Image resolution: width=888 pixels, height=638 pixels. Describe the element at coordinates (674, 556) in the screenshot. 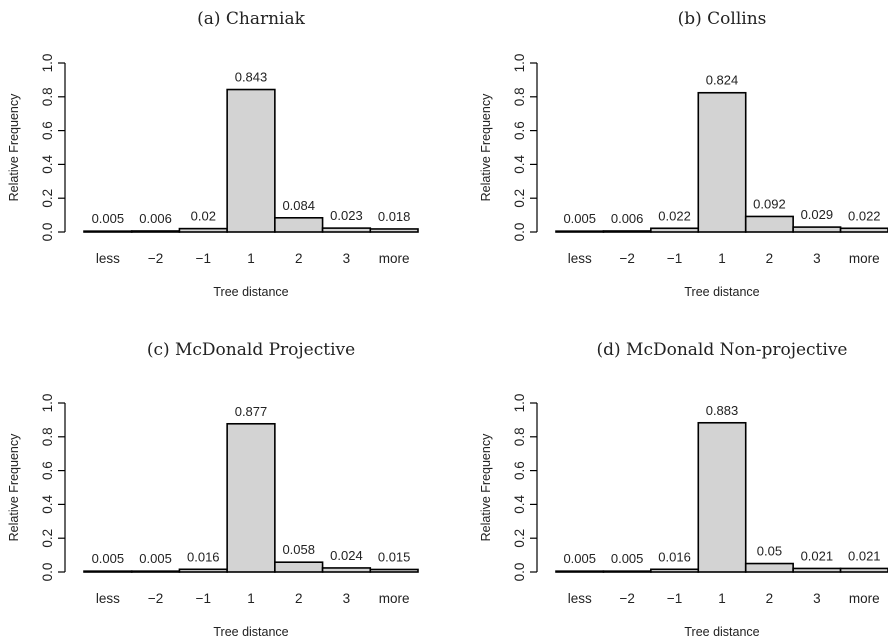

I see `bar-value-label: 0.016` at that location.